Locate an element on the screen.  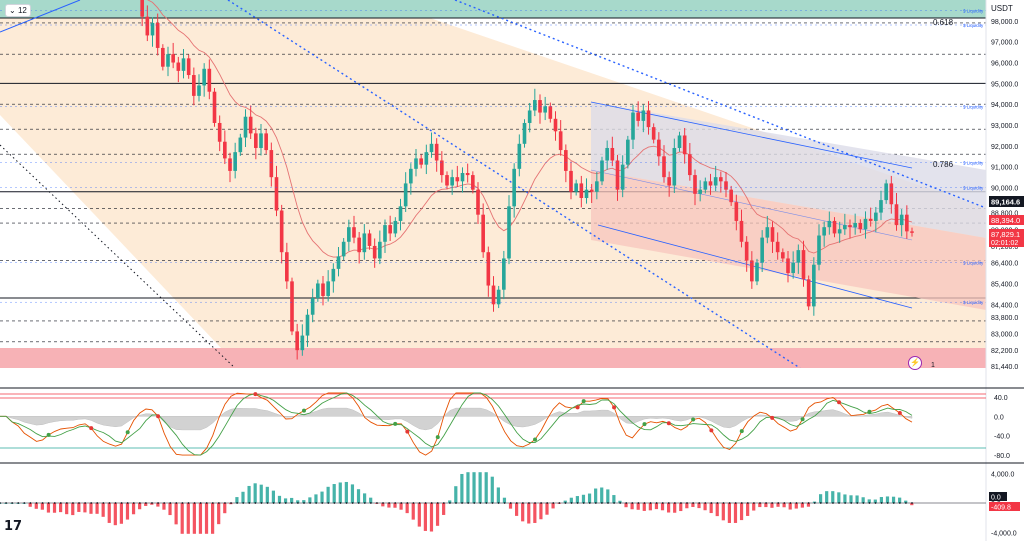
lightning-icon: ⚡ is located at coordinates (915, 363).